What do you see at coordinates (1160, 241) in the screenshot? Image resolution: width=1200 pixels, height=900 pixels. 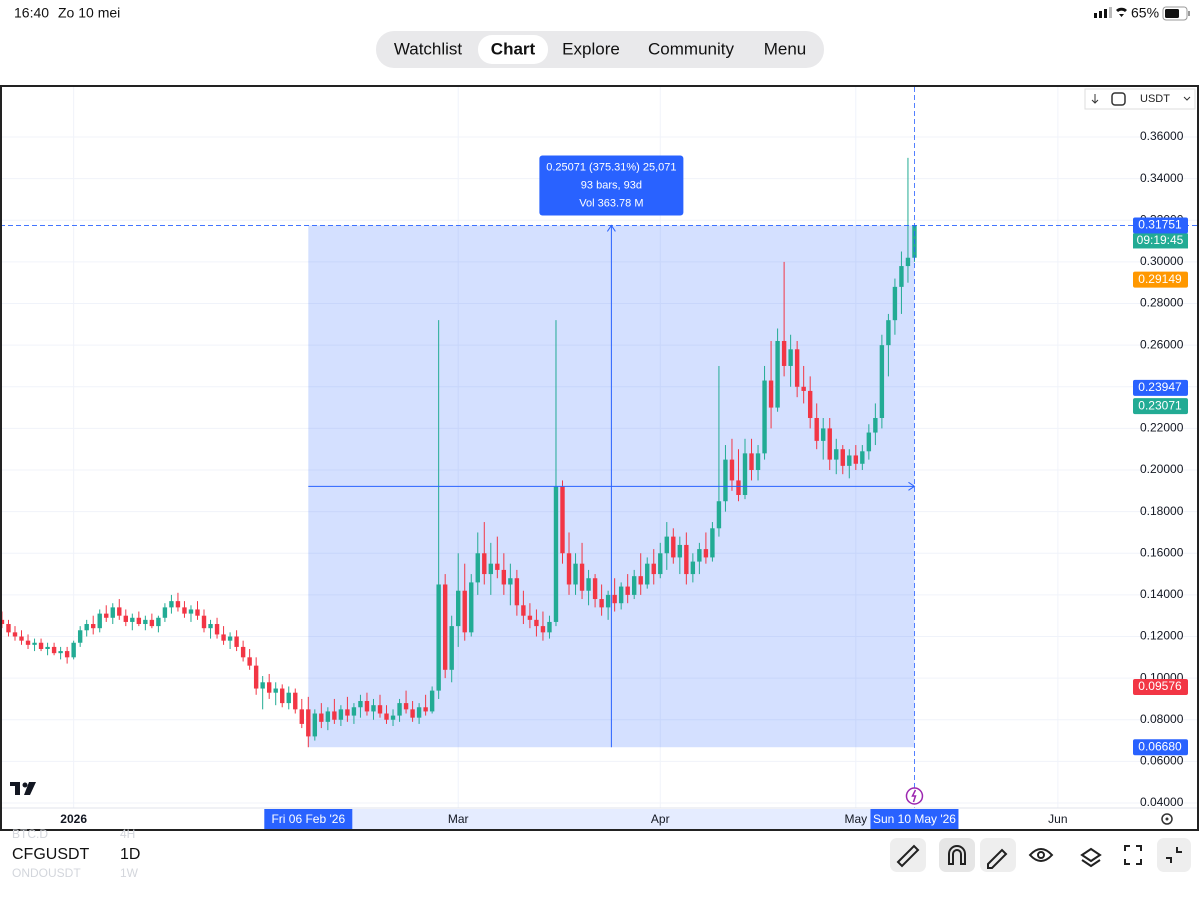 I see `countdown-bg` at bounding box center [1160, 241].